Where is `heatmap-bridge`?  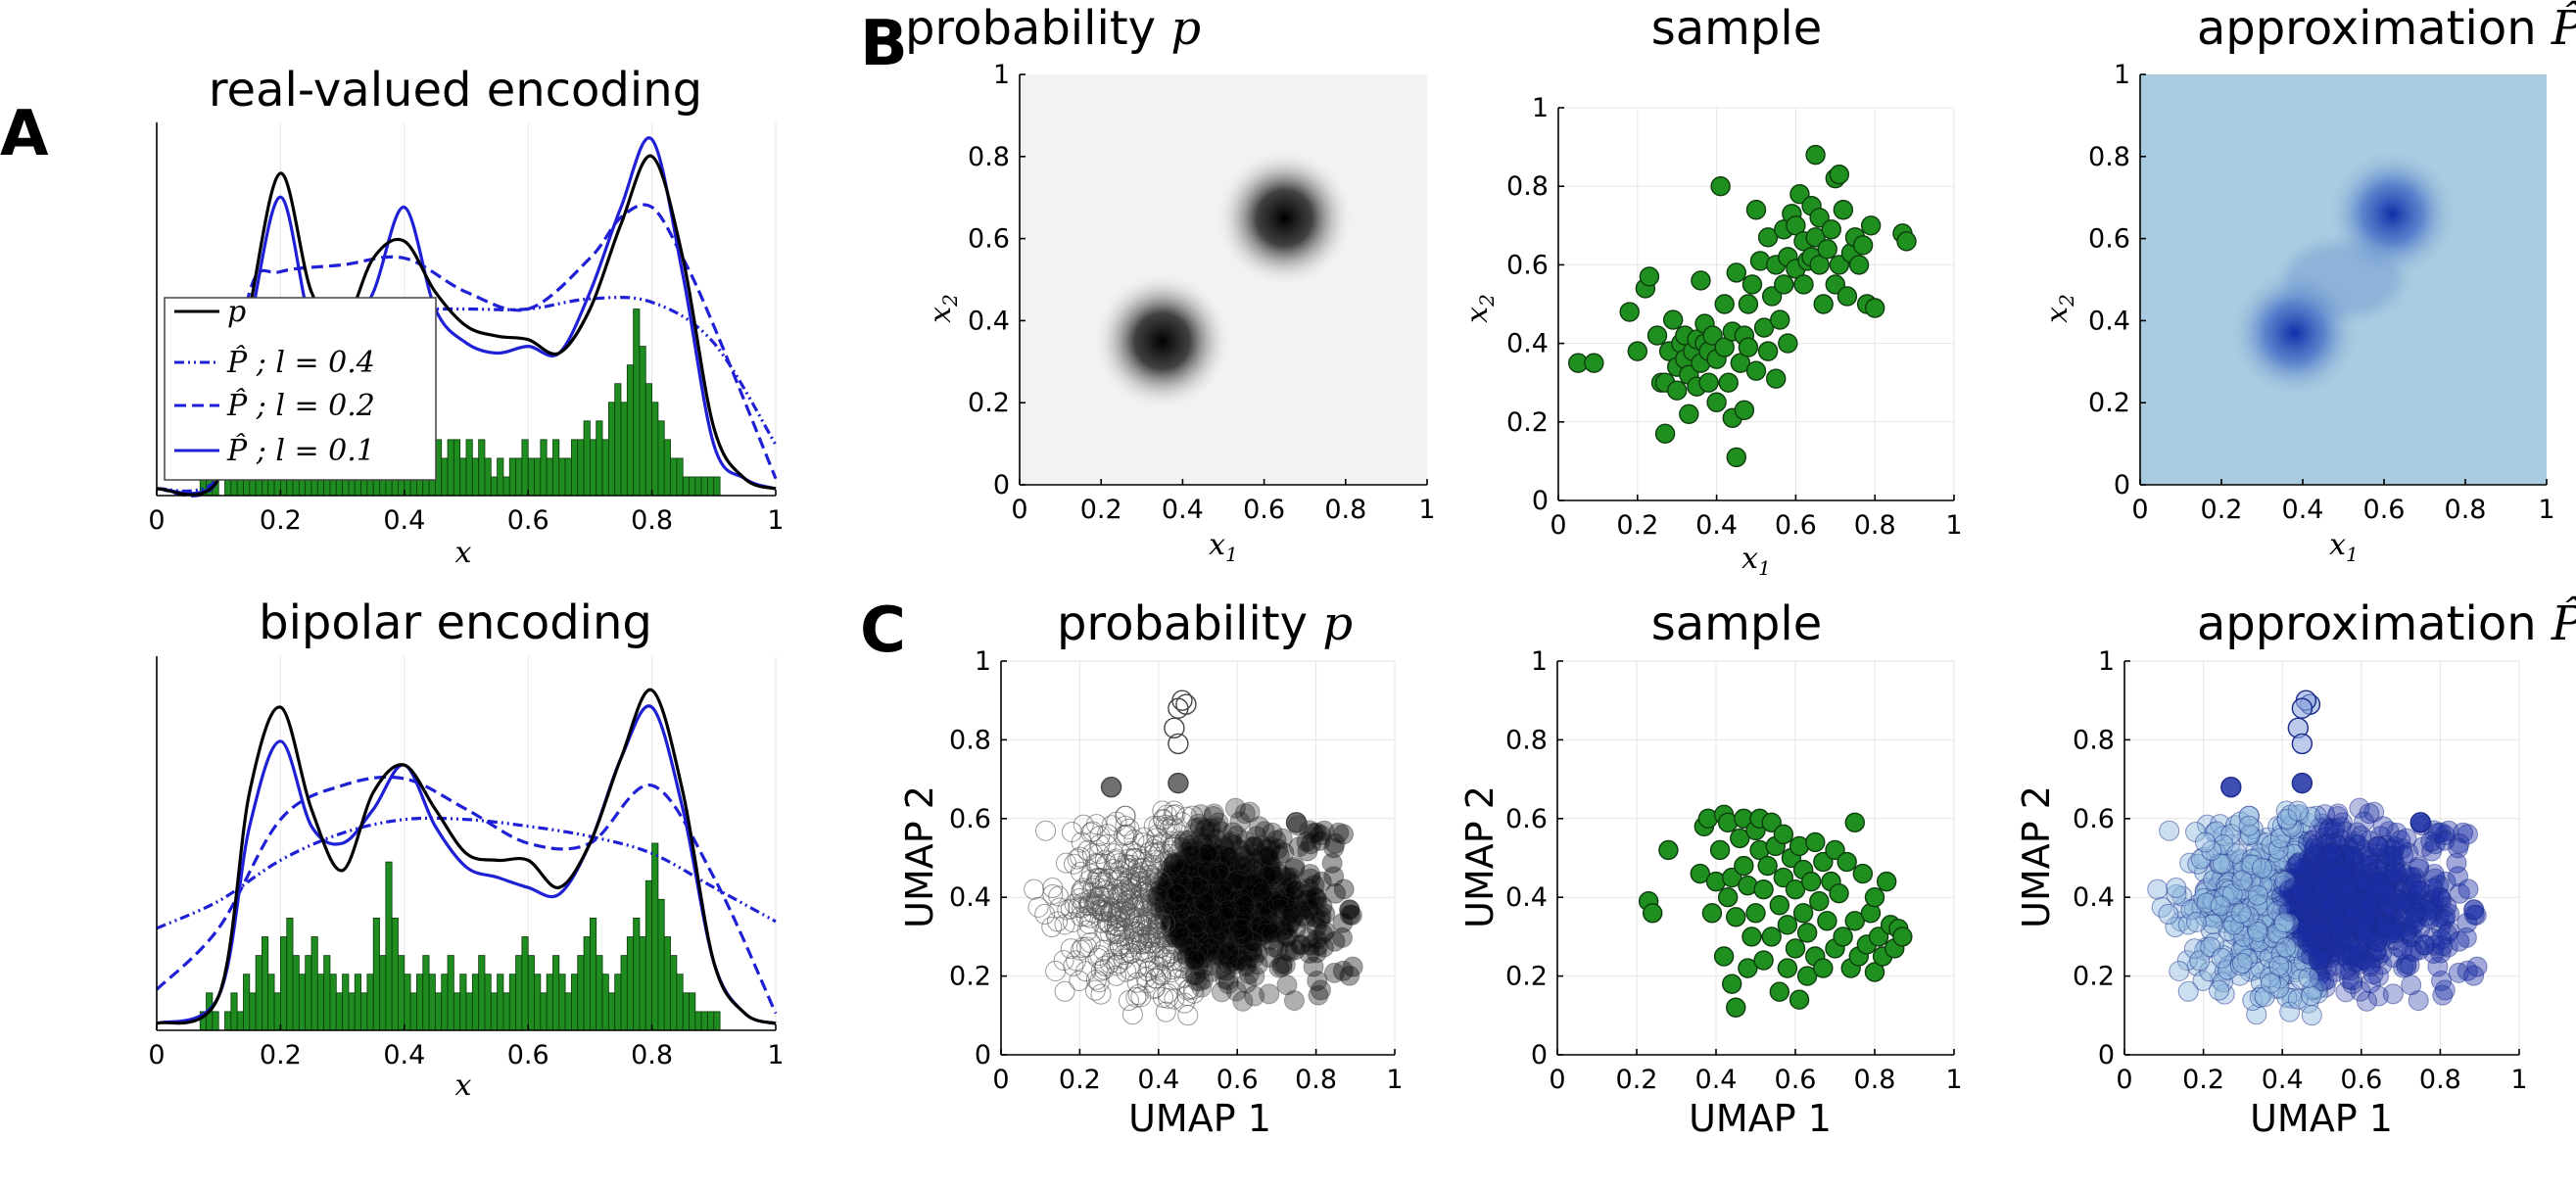 heatmap-bridge is located at coordinates (2343, 279).